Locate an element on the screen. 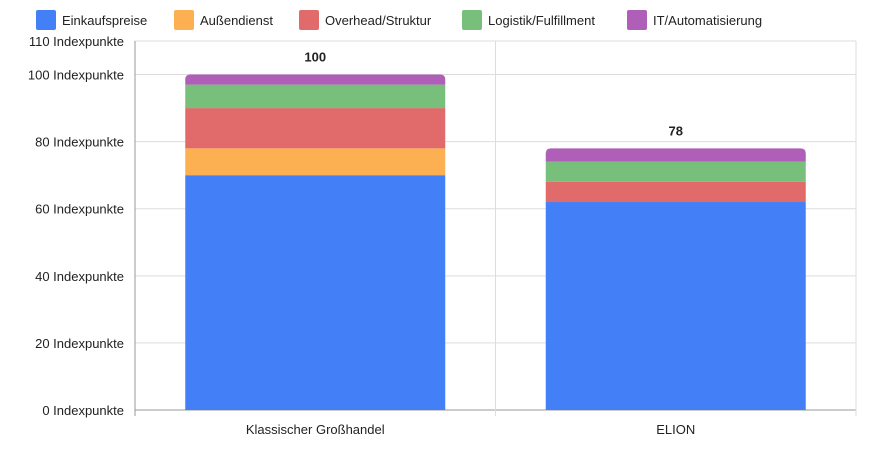 This screenshot has width=878, height=450. y-tick-label: 110 Indexpunkte is located at coordinates (76, 41).